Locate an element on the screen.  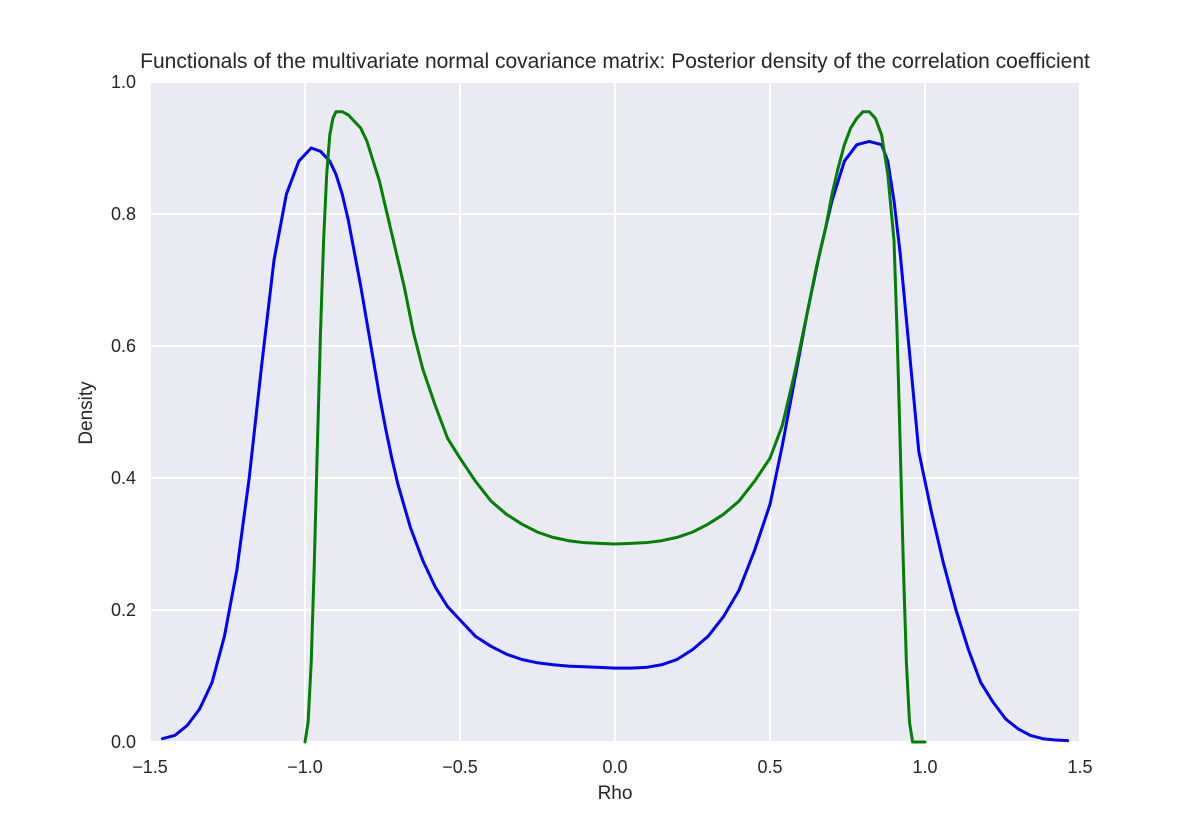
y-tick-label: 1.0 is located at coordinates (123, 82).